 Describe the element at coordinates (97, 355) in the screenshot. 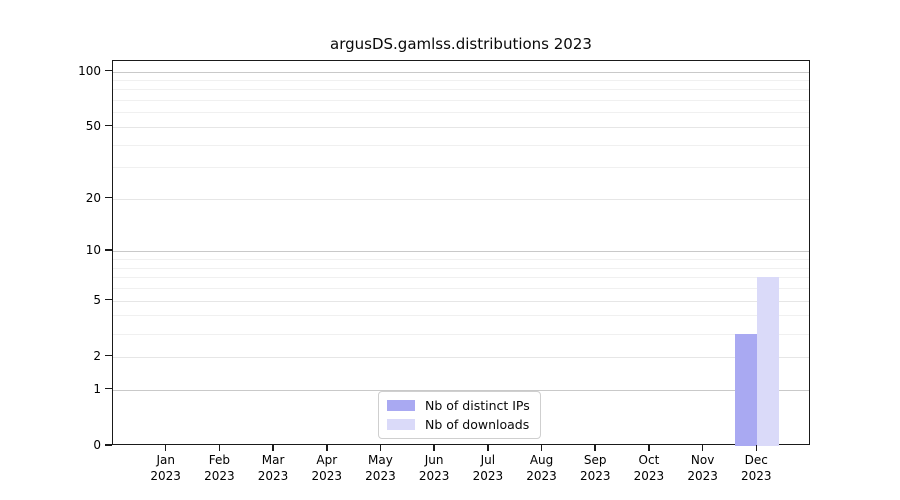

I see `y-tick-label-2: 2` at that location.